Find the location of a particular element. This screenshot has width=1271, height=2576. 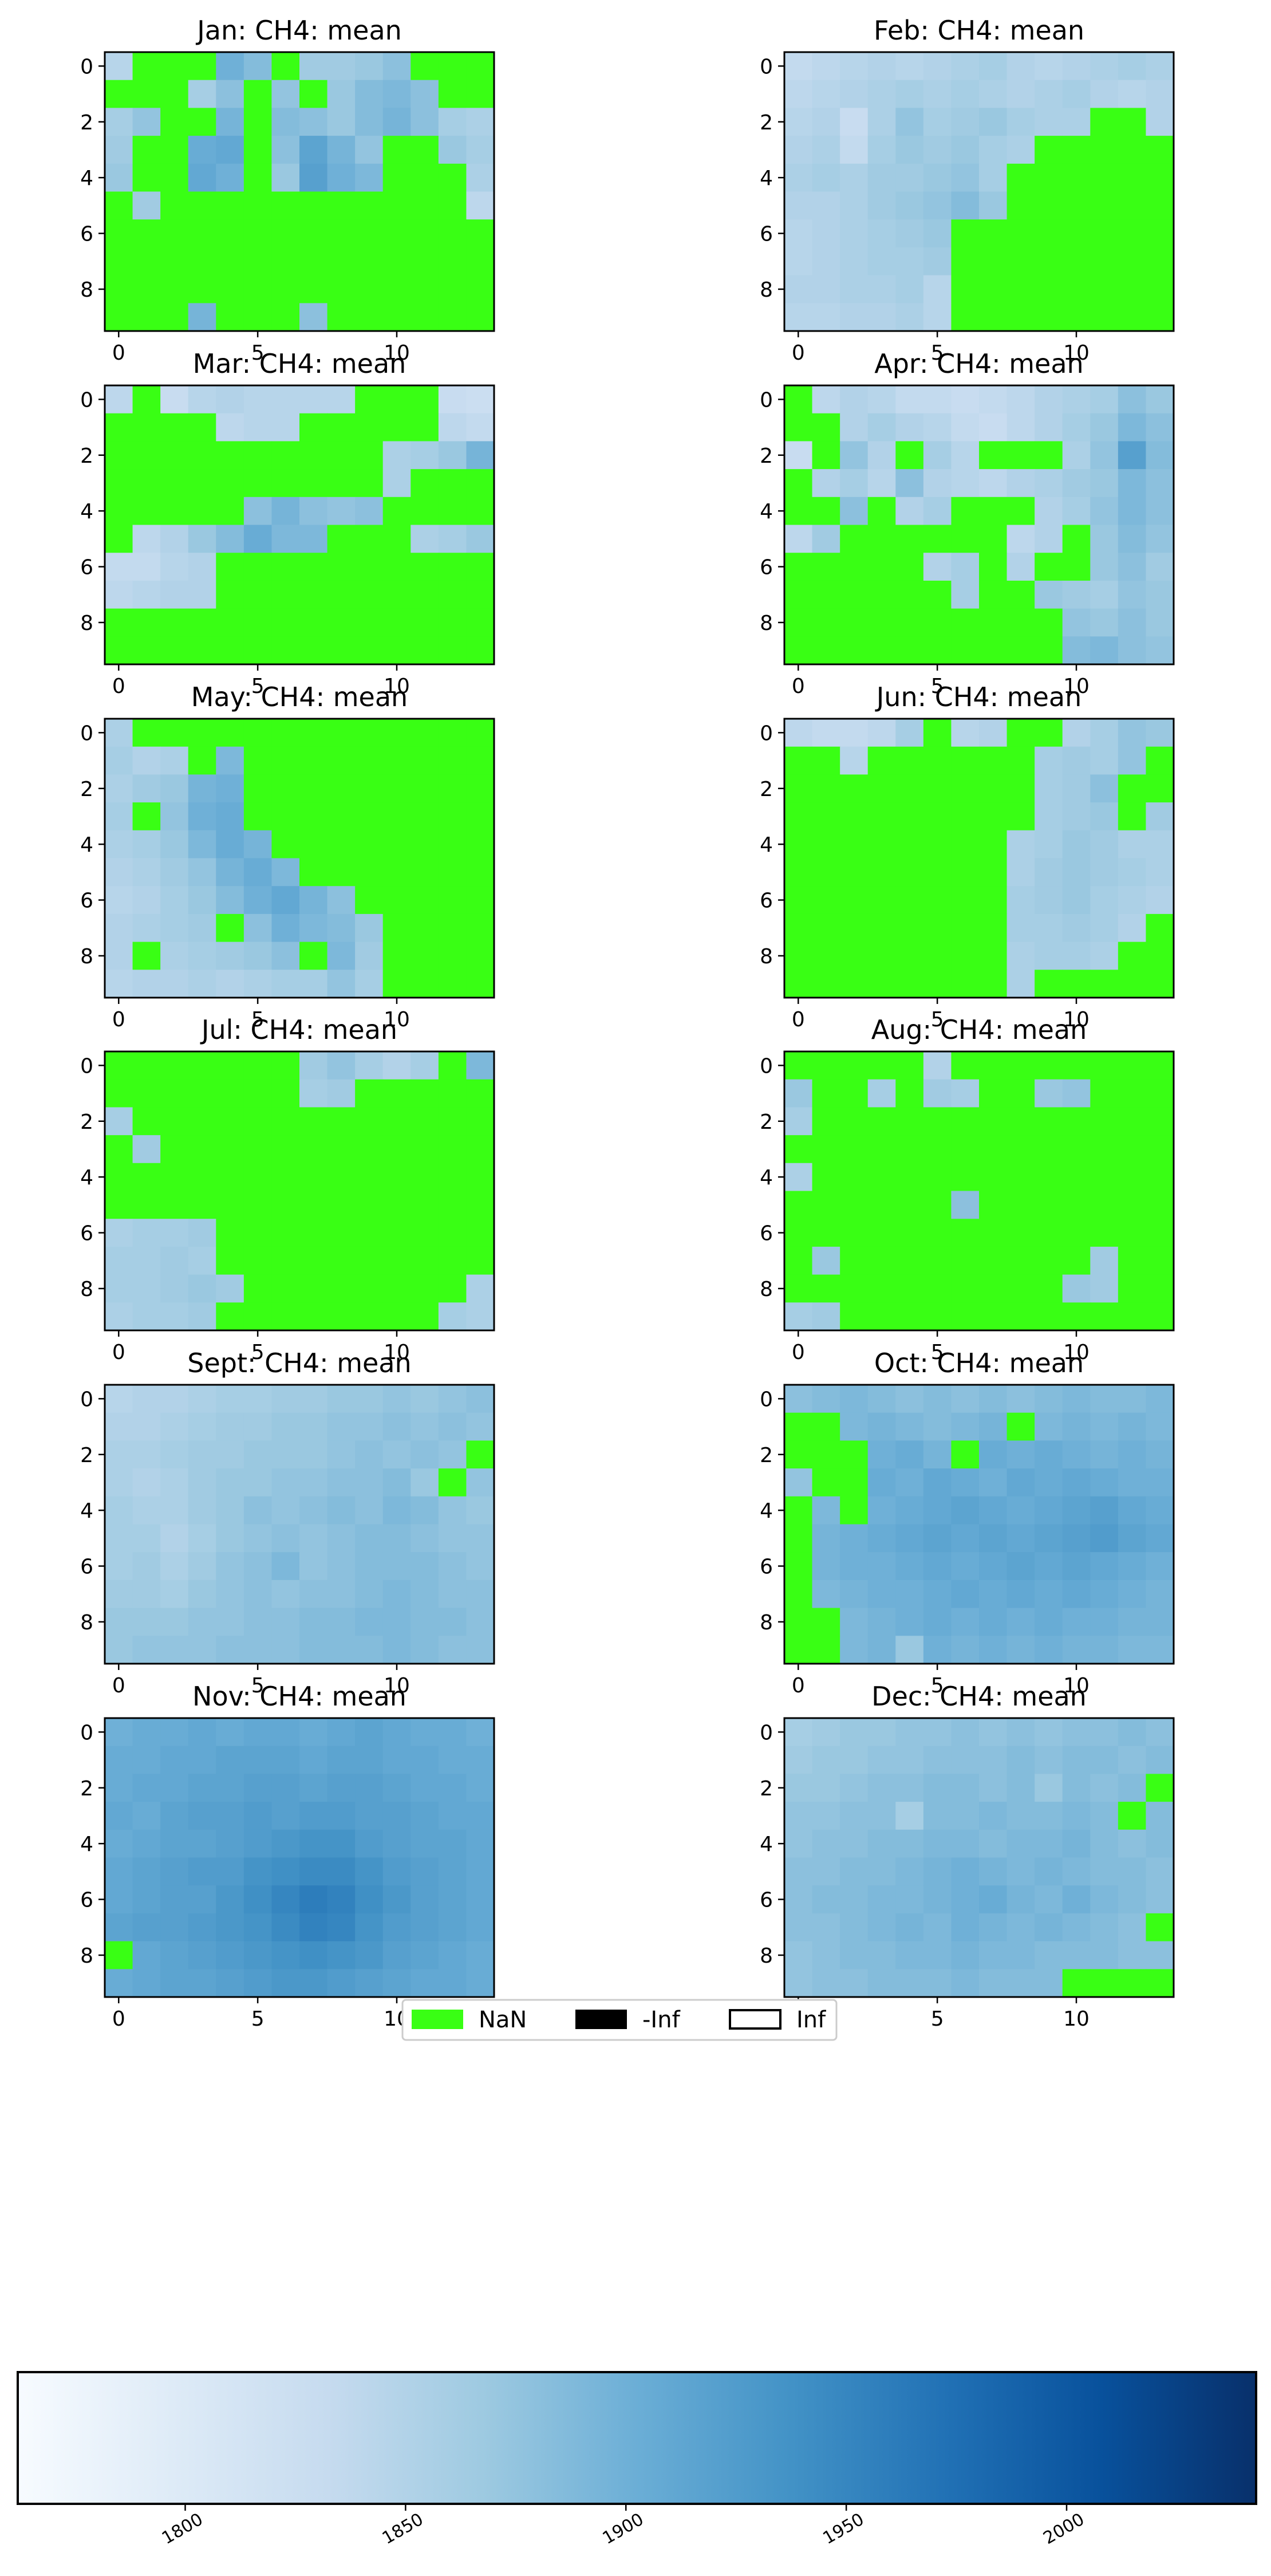

y-tick-label: 0 is located at coordinates (766, 1399).